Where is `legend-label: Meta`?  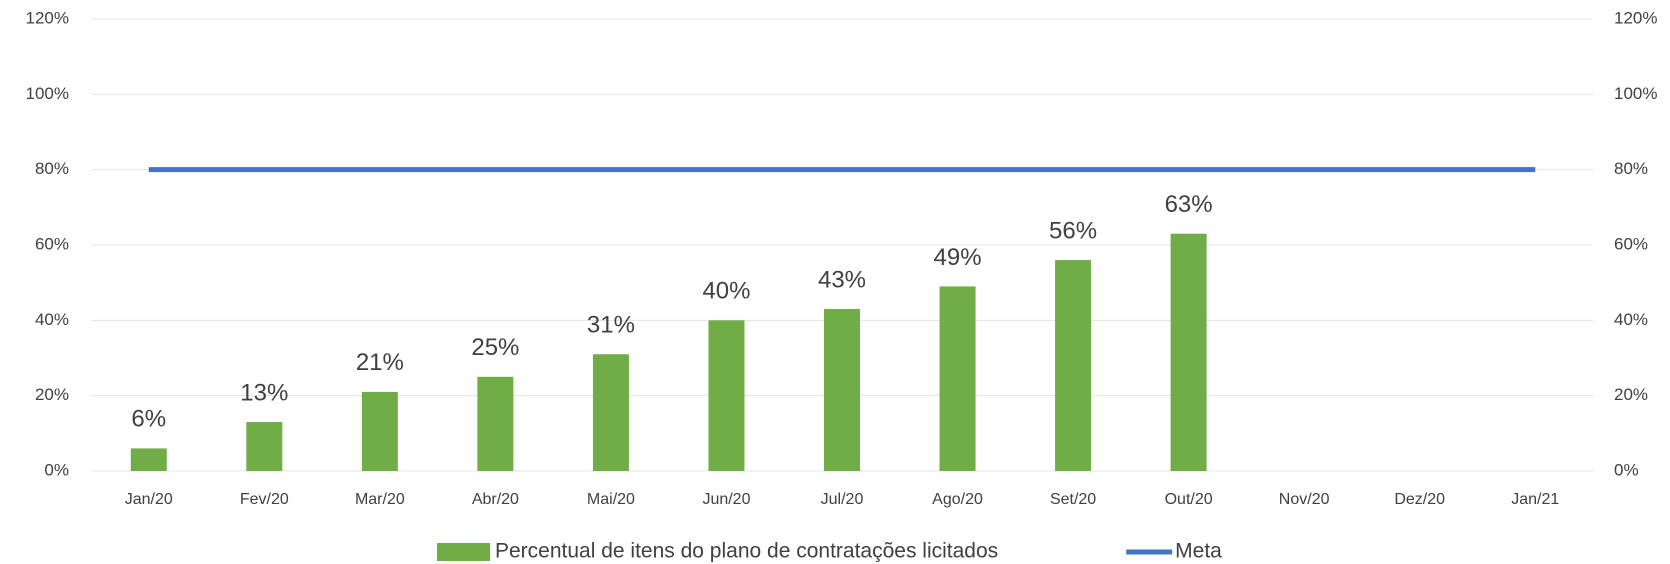
legend-label: Meta is located at coordinates (1198, 551).